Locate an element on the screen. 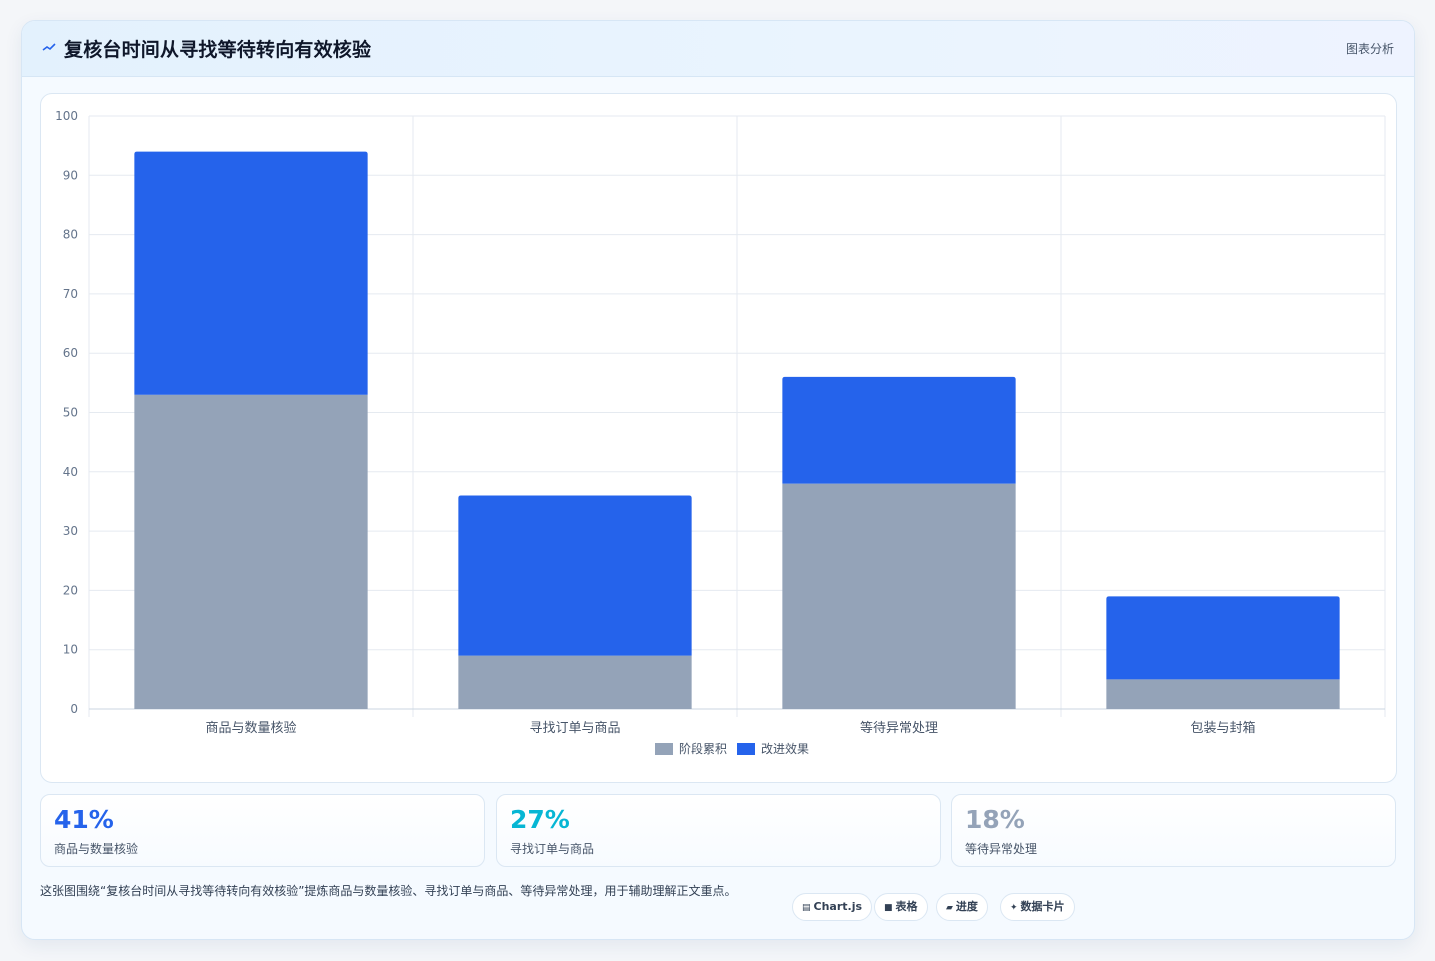  stat-label: 商品与数量核验 is located at coordinates (96, 849).